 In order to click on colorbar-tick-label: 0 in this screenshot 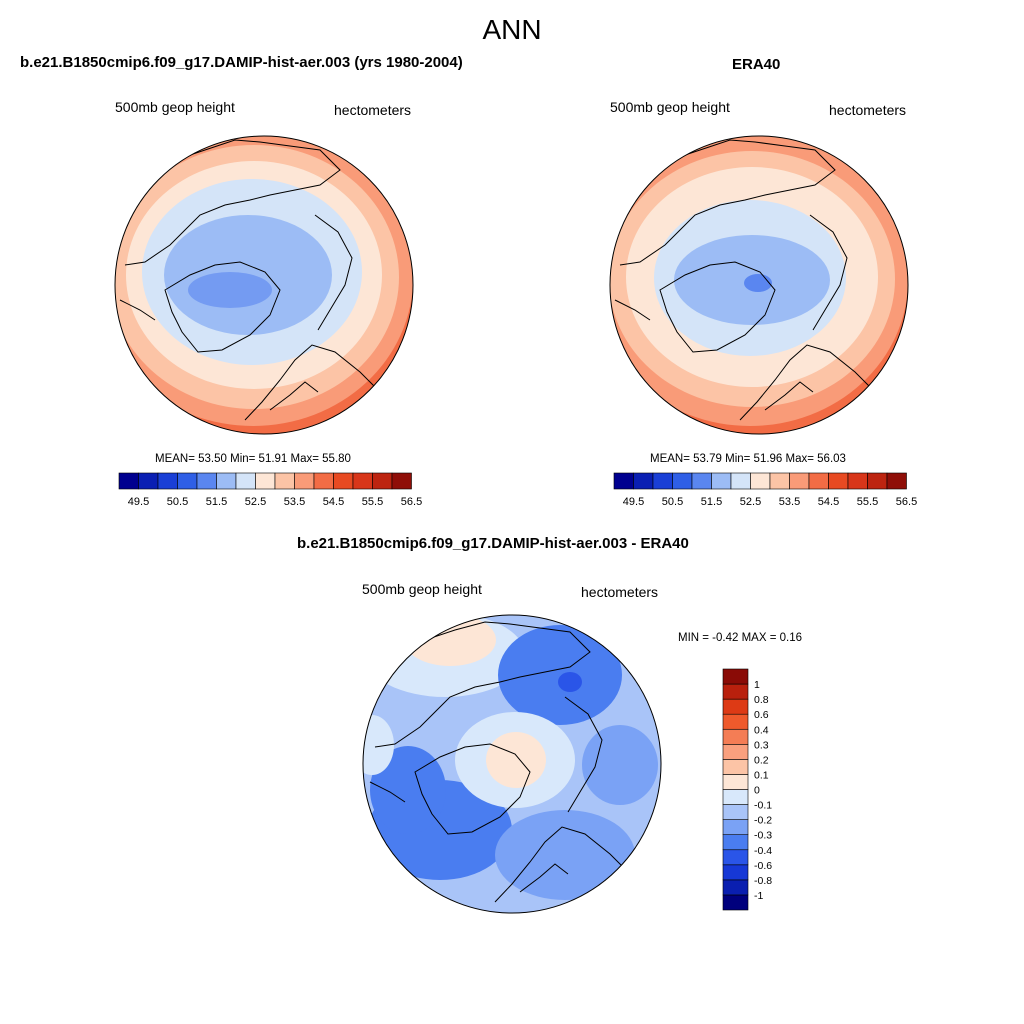, I will do `click(757, 791)`.